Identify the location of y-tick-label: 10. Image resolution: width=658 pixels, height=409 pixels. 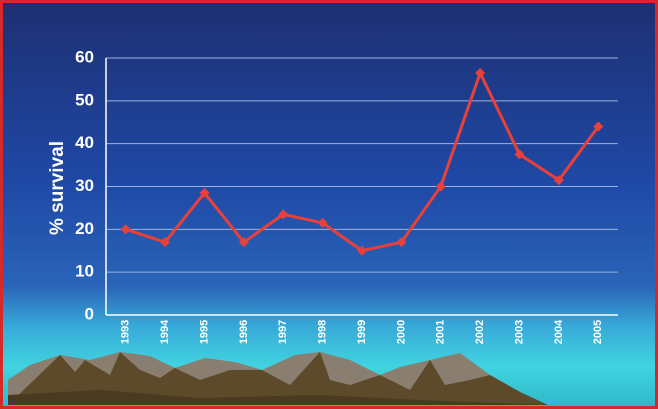
(84, 271).